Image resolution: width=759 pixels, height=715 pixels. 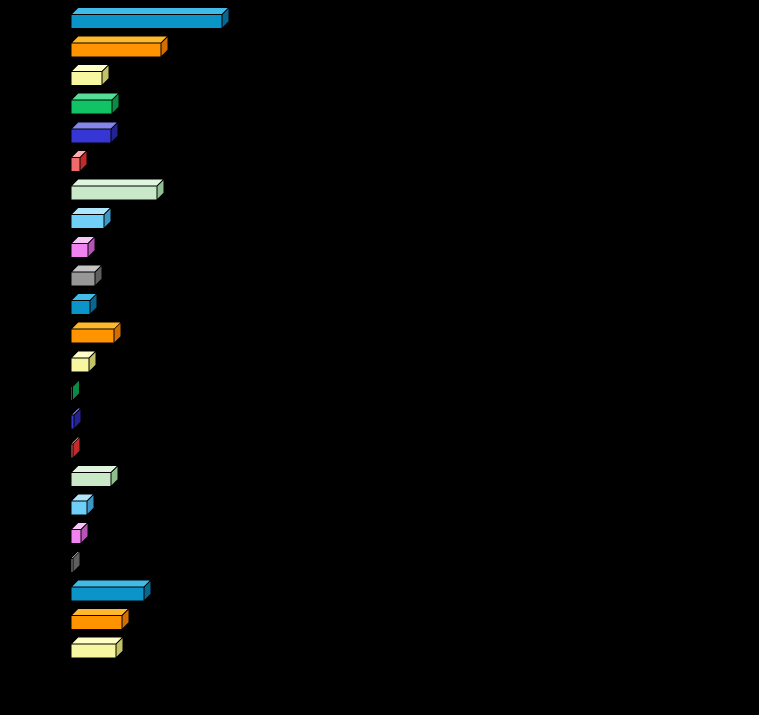 I want to click on bar-row-22-orange, so click(x=100, y=619).